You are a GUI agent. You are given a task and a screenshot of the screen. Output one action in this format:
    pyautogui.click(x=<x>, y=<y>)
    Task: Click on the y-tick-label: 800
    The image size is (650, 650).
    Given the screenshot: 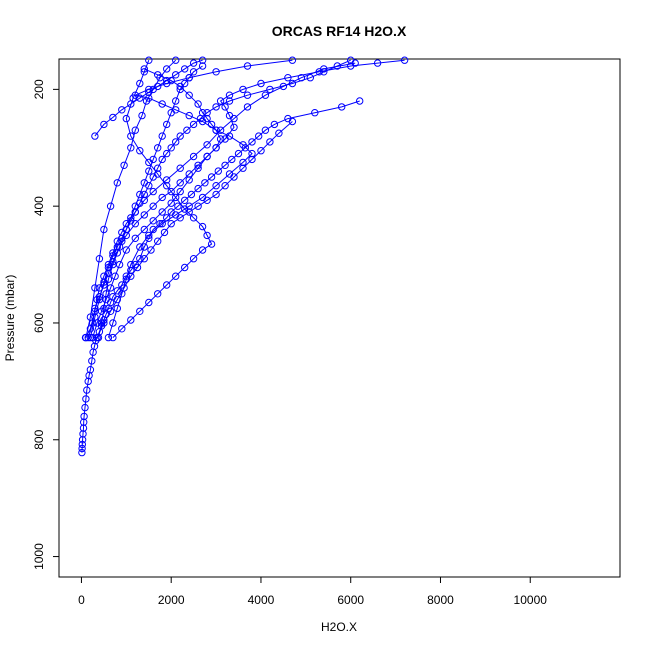 What is the action you would take?
    pyautogui.click(x=39, y=439)
    